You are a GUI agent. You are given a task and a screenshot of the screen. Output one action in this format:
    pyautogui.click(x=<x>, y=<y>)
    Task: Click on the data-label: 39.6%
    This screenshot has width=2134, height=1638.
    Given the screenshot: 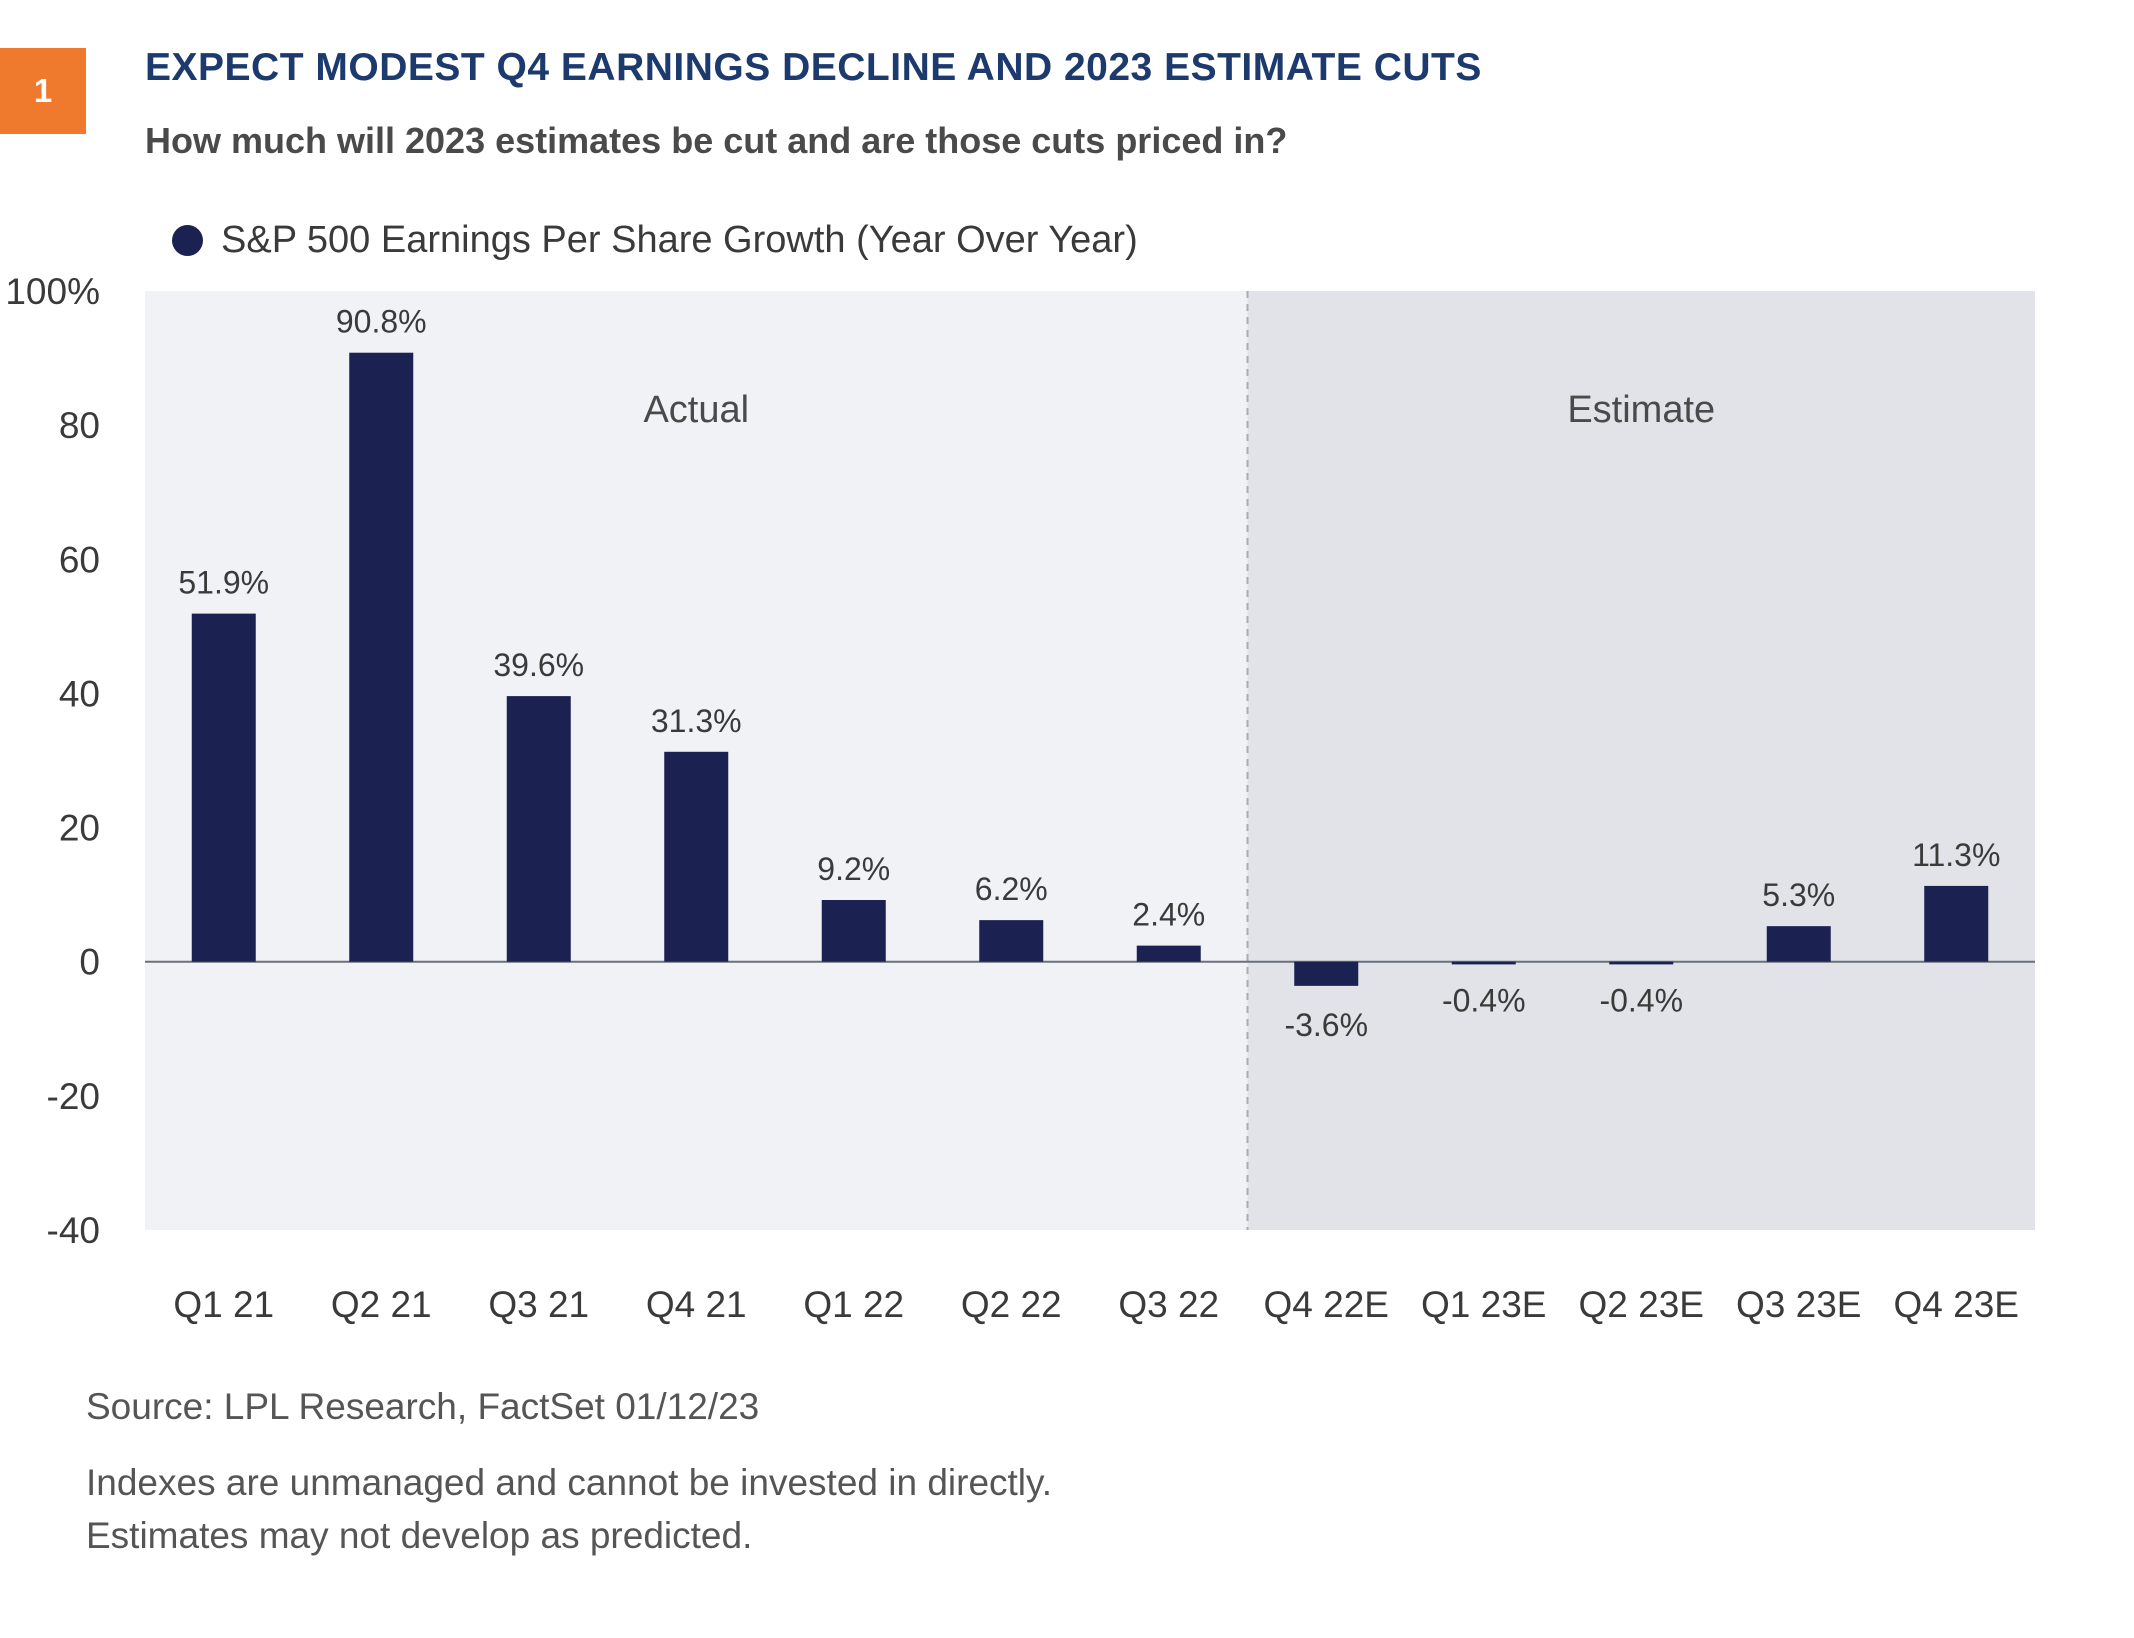 What is the action you would take?
    pyautogui.click(x=538, y=665)
    